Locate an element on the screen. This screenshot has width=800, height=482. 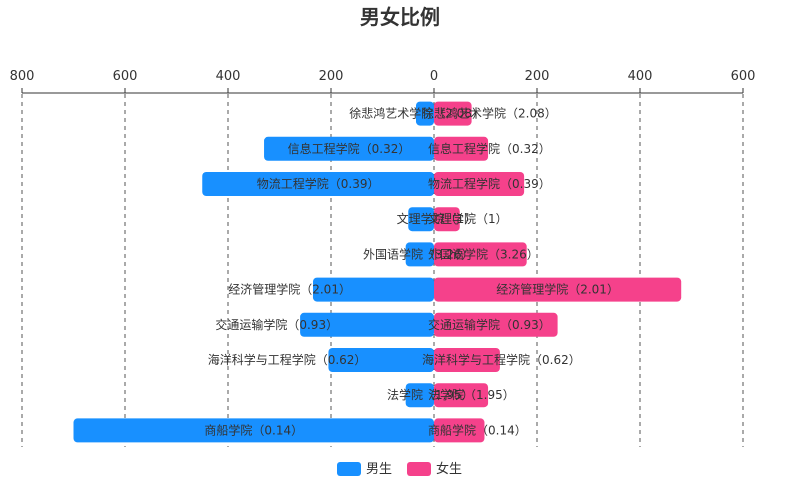
bar-label-female: 经济管理学院（2.01） is located at coordinates (557, 289).